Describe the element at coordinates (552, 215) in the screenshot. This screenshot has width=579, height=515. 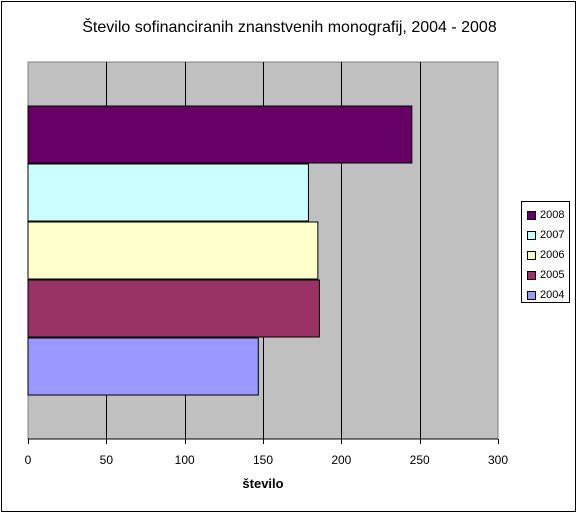
I see `legend-label: 2008` at that location.